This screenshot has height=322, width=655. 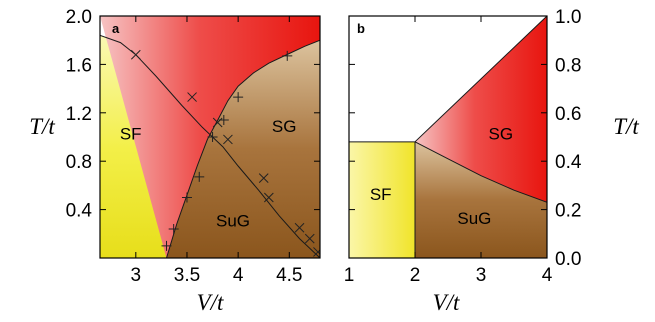 What do you see at coordinates (446, 302) in the screenshot?
I see `x-axis-label-b: V/t` at bounding box center [446, 302].